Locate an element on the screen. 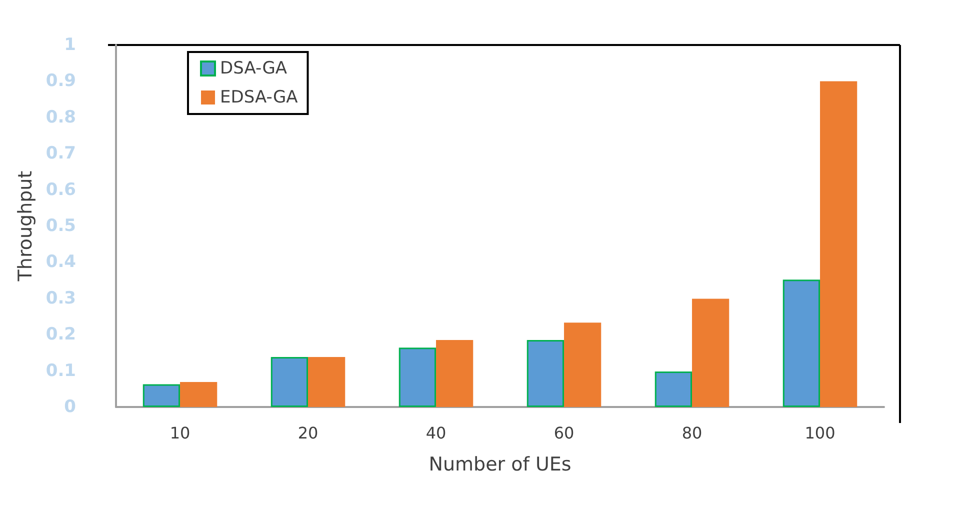  x-tick-label: 100 is located at coordinates (820, 433).